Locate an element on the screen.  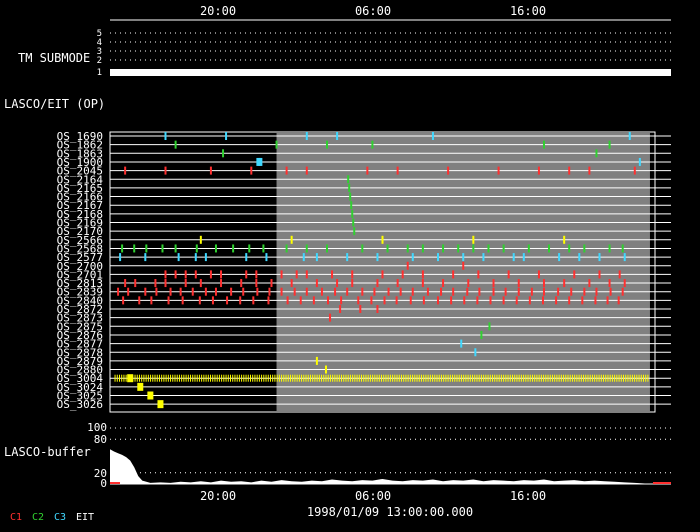
os-row-label: OS_2166 is located at coordinates (80, 197).